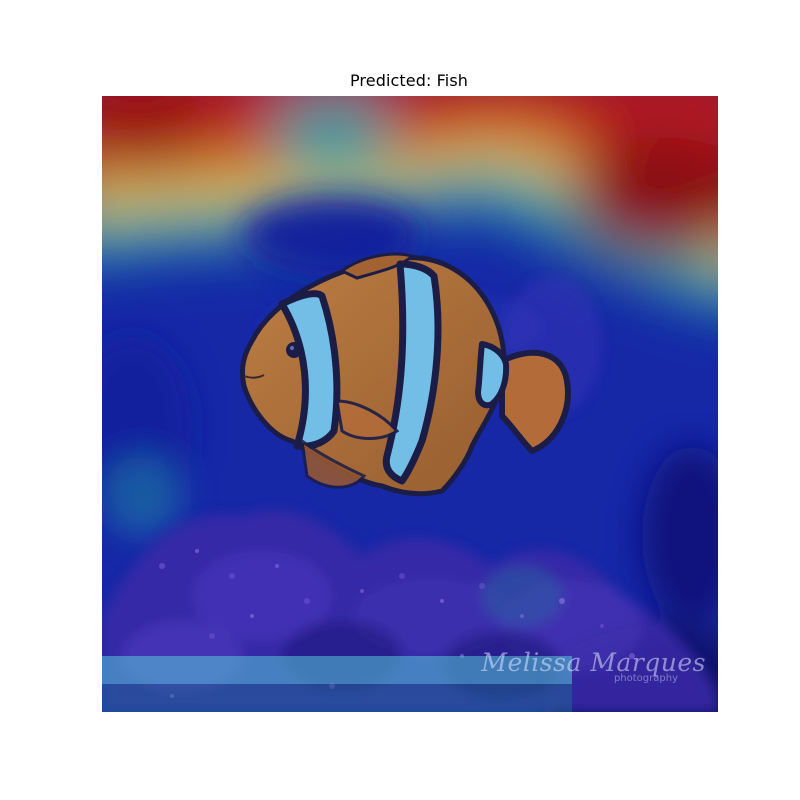 The width and height of the screenshot is (800, 800). I want to click on clownfish, so click(405, 374).